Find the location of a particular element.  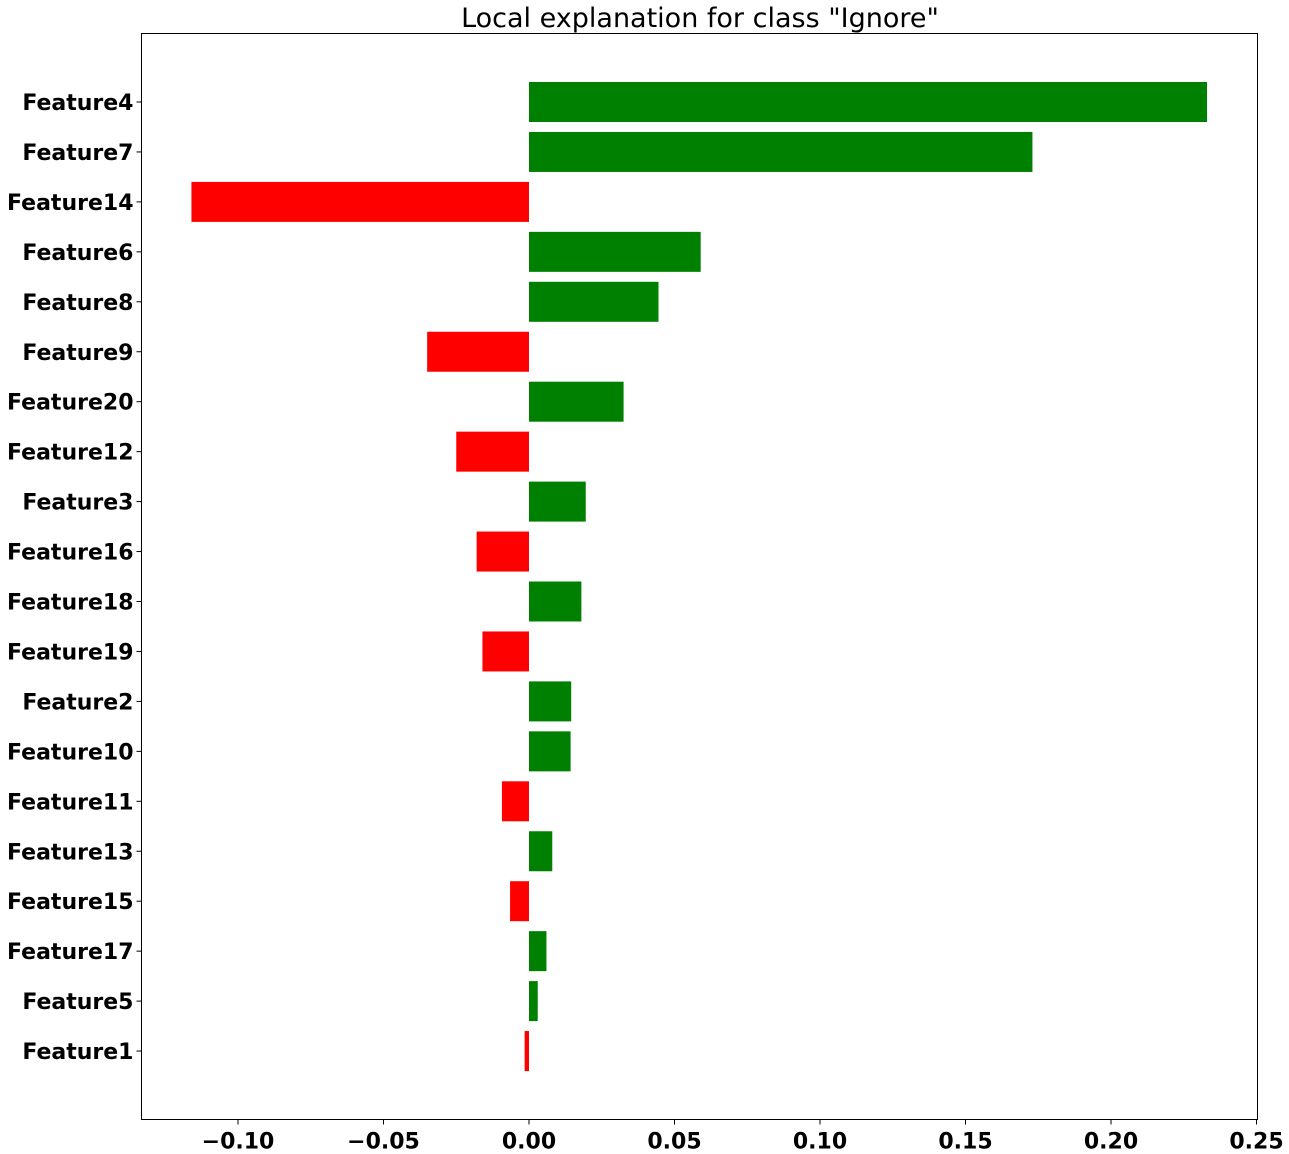

bar-feature4 is located at coordinates (868, 102).